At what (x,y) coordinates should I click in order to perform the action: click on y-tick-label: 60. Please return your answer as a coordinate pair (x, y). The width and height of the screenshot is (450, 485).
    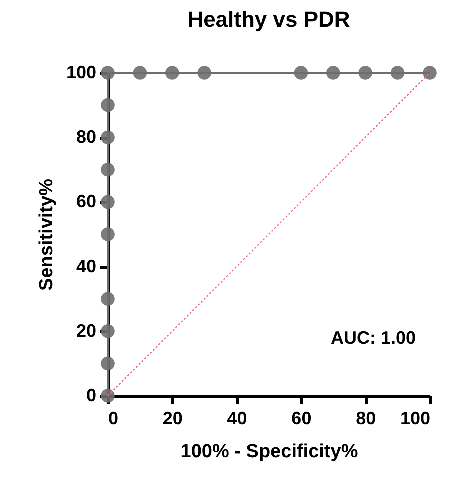
    Looking at the image, I should click on (86, 202).